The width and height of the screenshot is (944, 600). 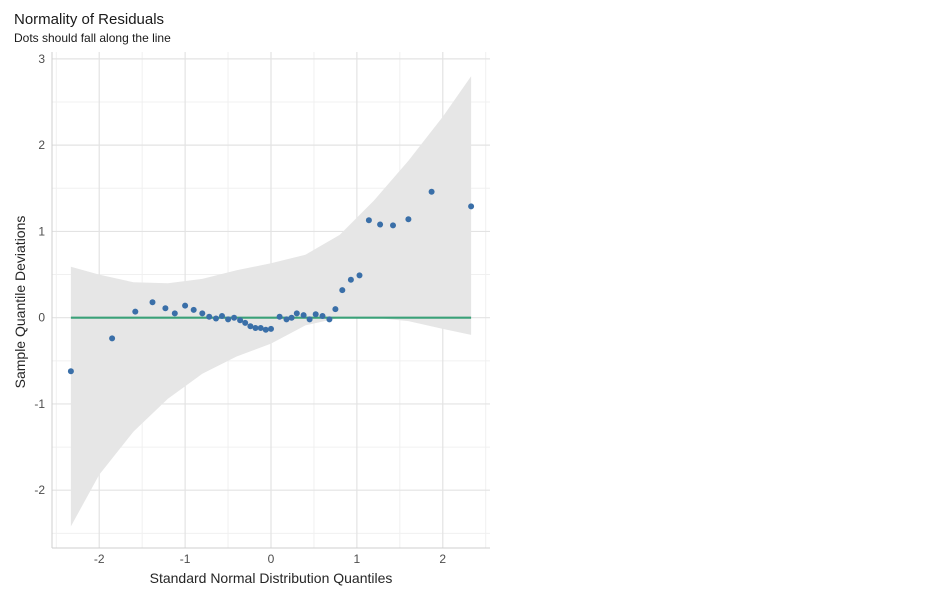 I want to click on x-tick-label: -1, so click(x=185, y=559).